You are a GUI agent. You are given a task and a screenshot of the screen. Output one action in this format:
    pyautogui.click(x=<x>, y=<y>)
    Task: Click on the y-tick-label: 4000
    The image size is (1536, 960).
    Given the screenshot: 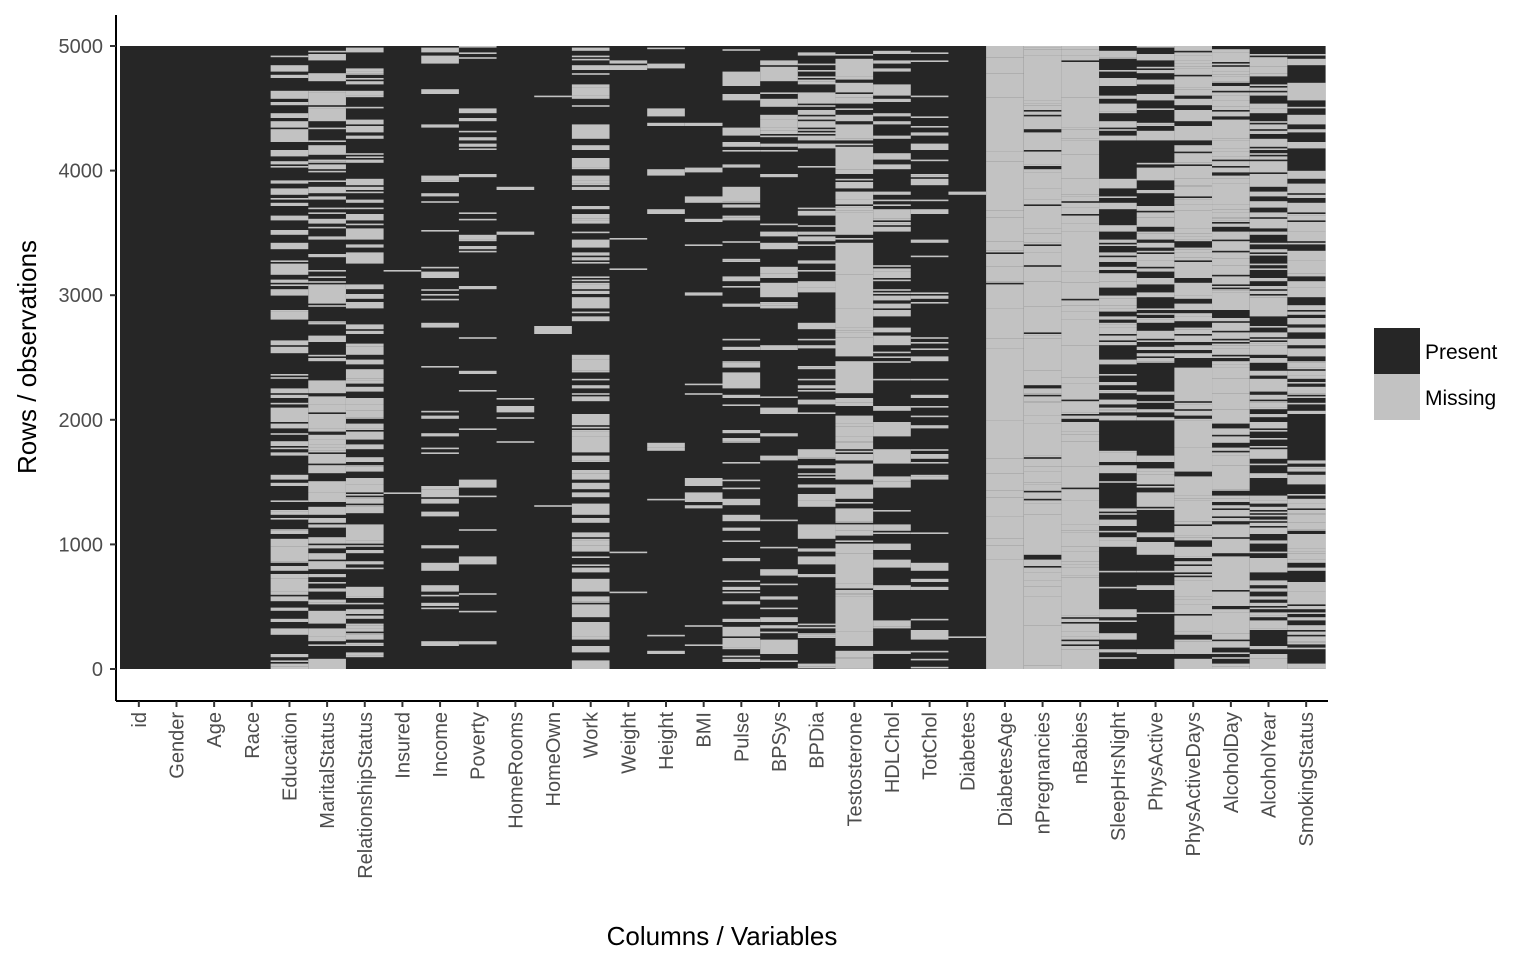 What is the action you would take?
    pyautogui.click(x=81, y=172)
    